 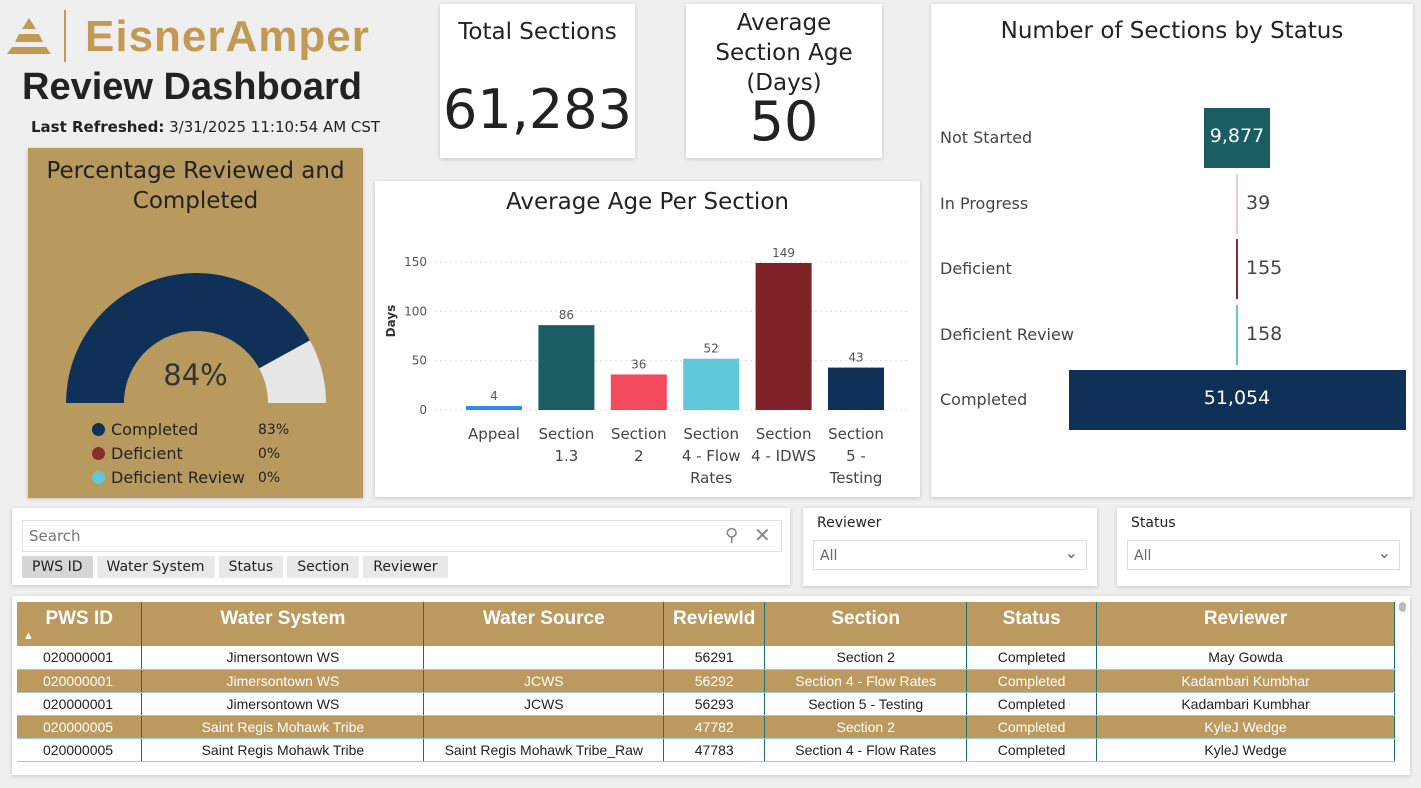 What do you see at coordinates (1258, 202) in the screenshot?
I see `funnel-value: 39` at bounding box center [1258, 202].